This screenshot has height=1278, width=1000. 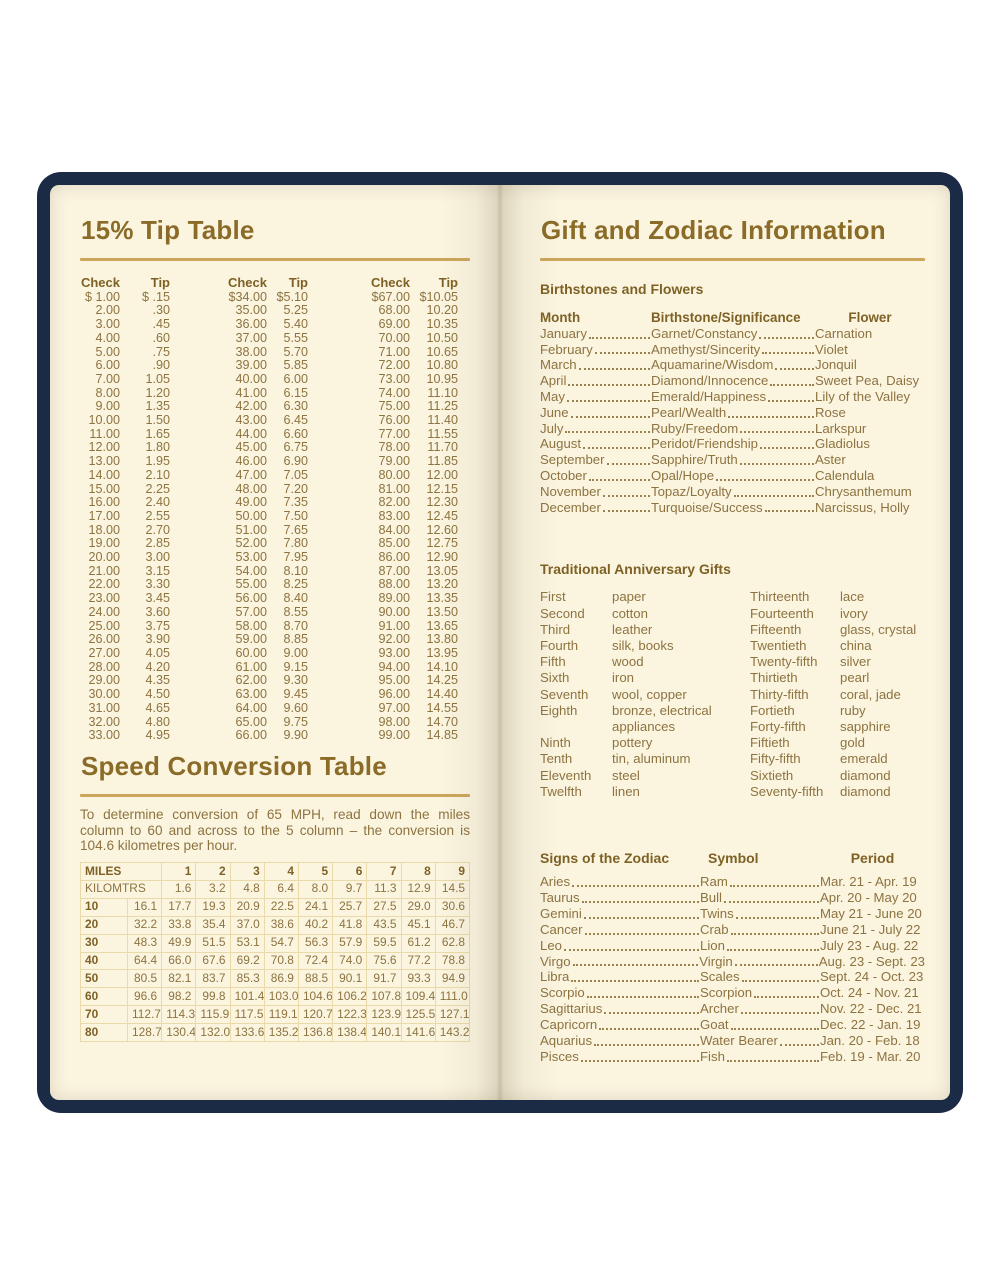 What do you see at coordinates (275, 667) in the screenshot?
I see `tip-table-row: 28.00 4.20 61.00 9.15 94.00 14.10` at bounding box center [275, 667].